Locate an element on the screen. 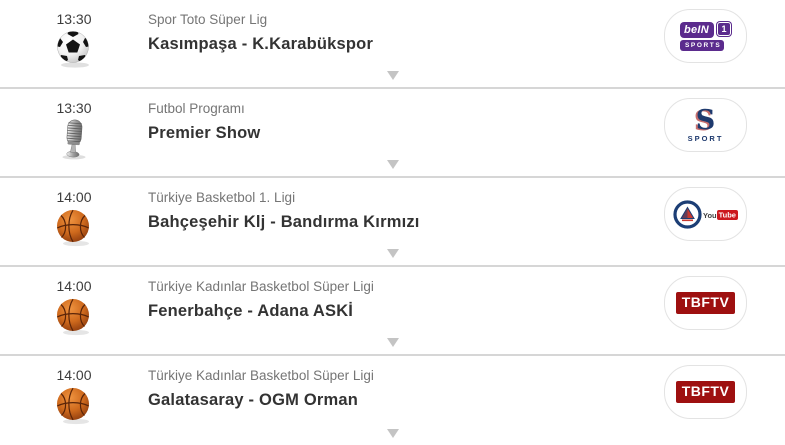 The image size is (785, 445). program-title: Premier Show is located at coordinates (204, 133).